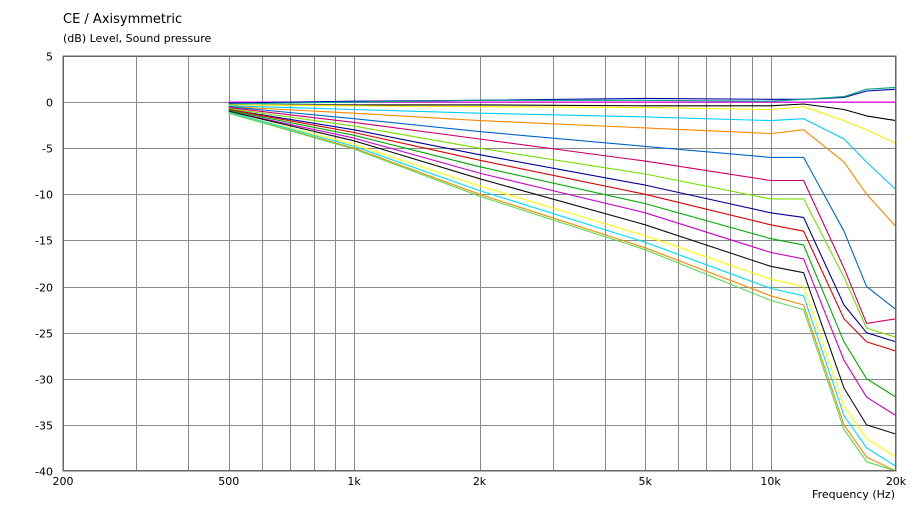 The image size is (919, 506). What do you see at coordinates (47, 149) in the screenshot?
I see `y-tick-label: -5` at bounding box center [47, 149].